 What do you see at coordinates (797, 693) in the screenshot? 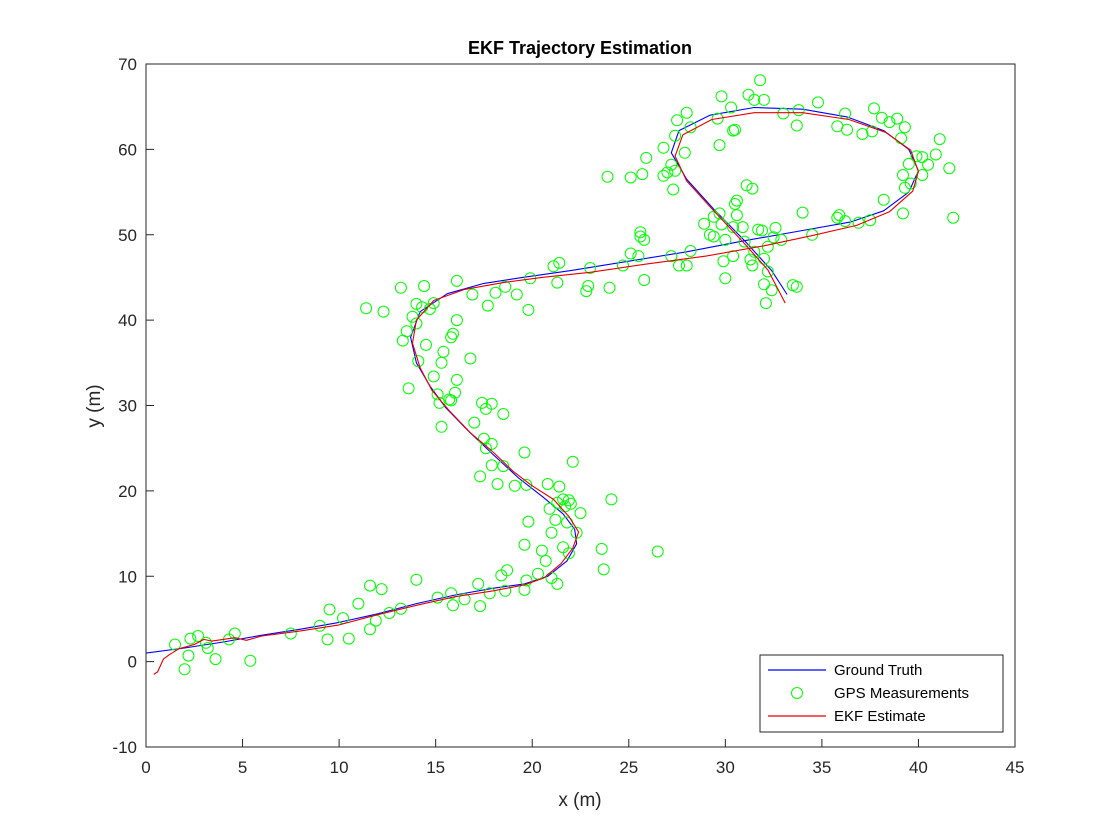
I see `legend-swatch-gps-measurements` at bounding box center [797, 693].